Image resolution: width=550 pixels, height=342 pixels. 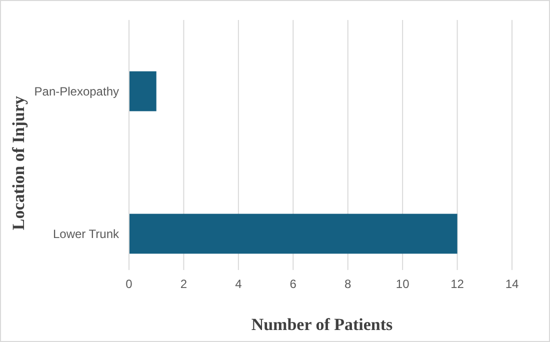 I want to click on x-tick-label: 6, so click(x=293, y=284).